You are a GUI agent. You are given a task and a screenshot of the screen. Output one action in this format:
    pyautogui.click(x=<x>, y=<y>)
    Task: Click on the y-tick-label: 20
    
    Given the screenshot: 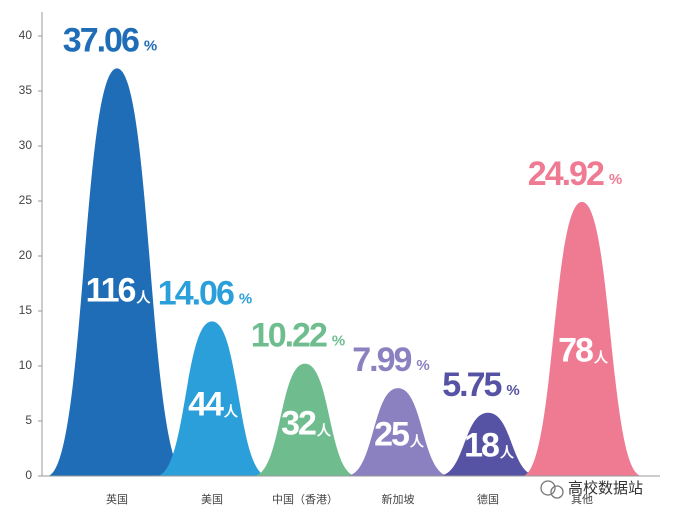 What is the action you would take?
    pyautogui.click(x=26, y=255)
    